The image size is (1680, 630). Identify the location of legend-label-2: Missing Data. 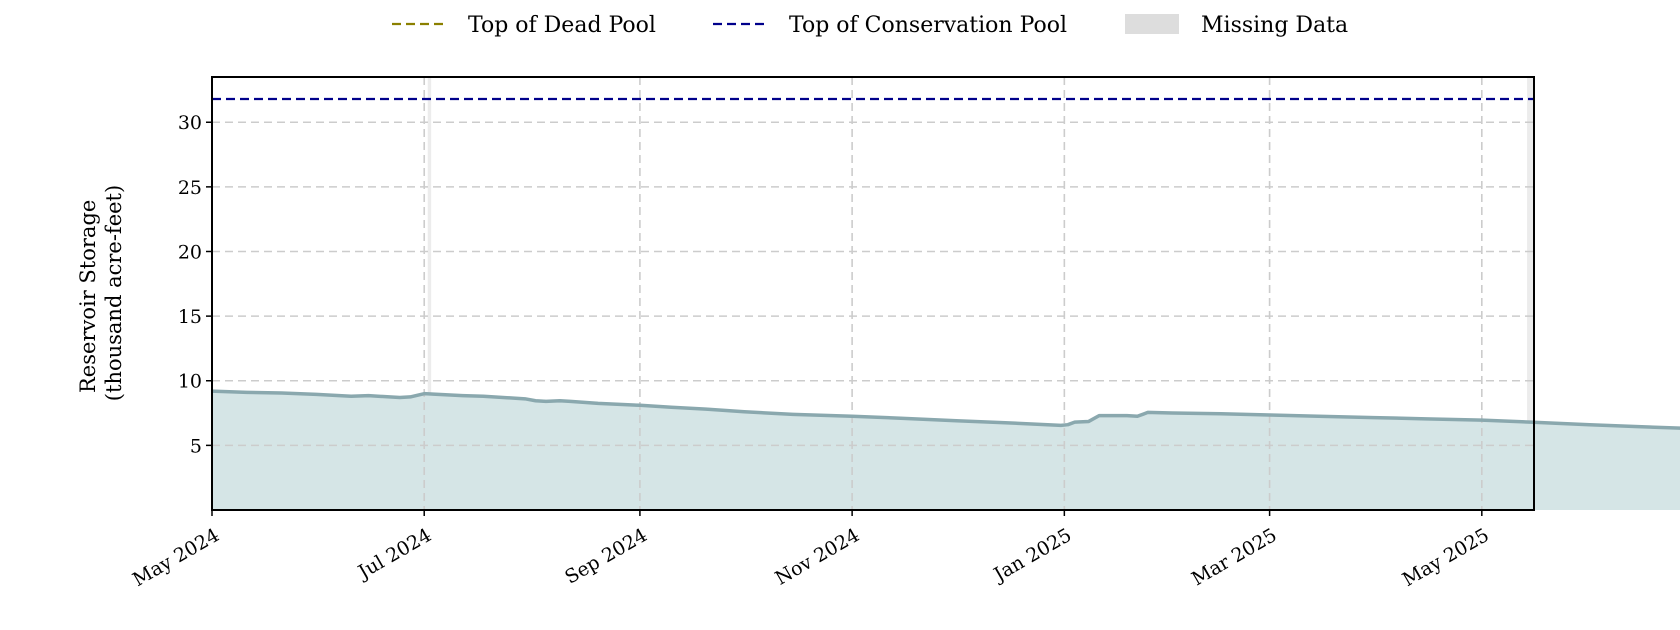
(1274, 25).